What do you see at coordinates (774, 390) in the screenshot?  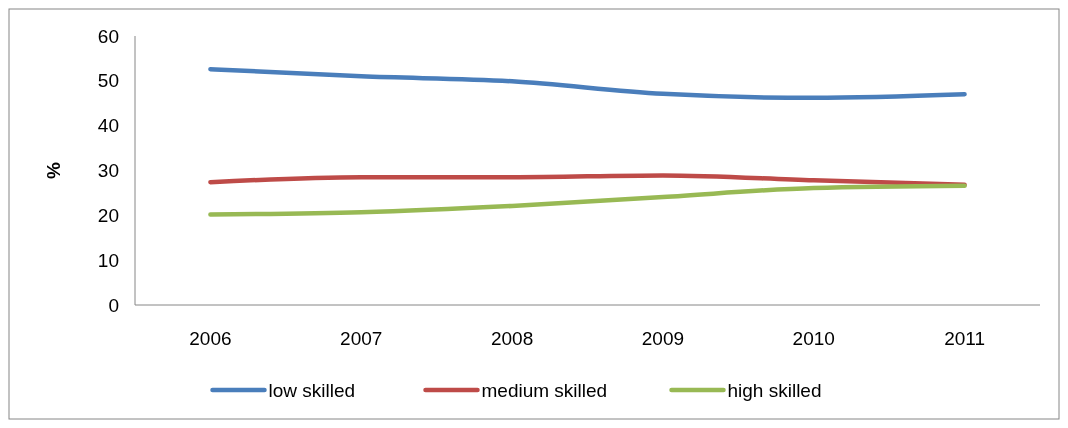 I see `legend-label: high skilled` at bounding box center [774, 390].